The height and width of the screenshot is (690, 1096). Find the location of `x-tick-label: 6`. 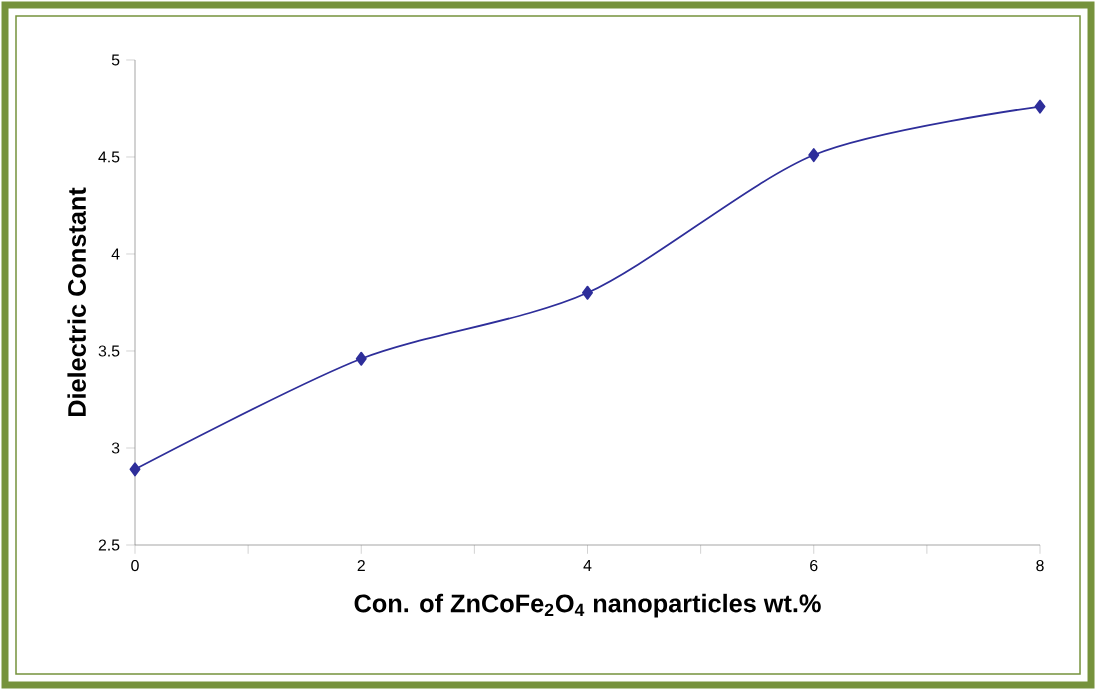

x-tick-label: 6 is located at coordinates (814, 565).